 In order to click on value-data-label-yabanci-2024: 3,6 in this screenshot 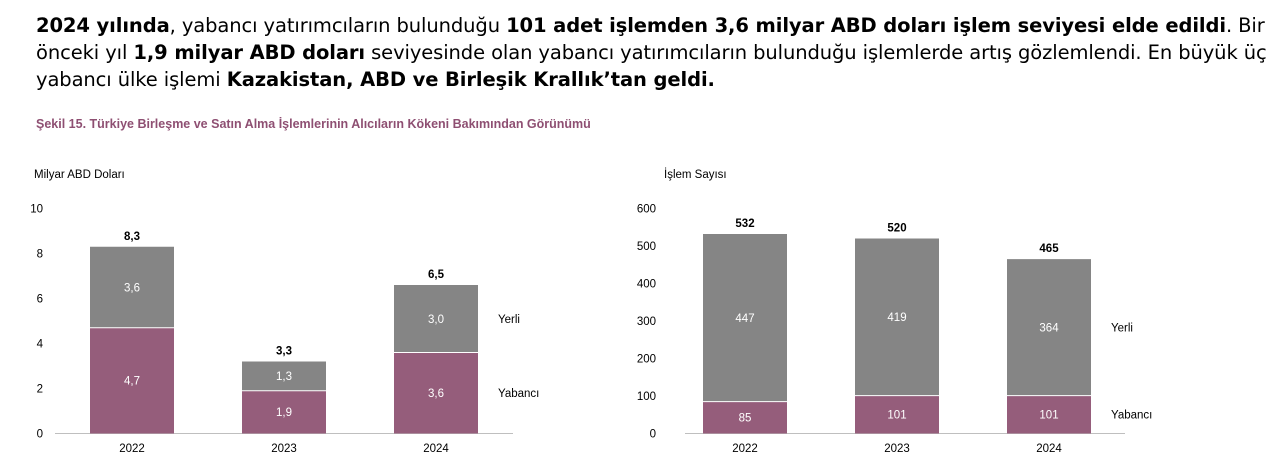, I will do `click(436, 394)`.